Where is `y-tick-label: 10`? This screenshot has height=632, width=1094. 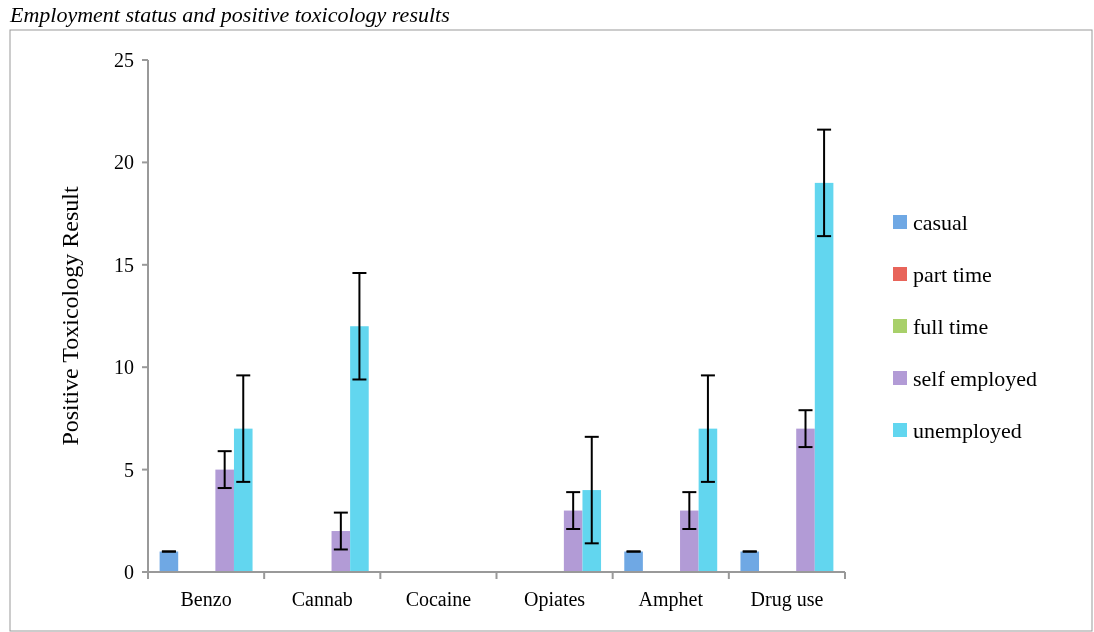
y-tick-label: 10 is located at coordinates (124, 367).